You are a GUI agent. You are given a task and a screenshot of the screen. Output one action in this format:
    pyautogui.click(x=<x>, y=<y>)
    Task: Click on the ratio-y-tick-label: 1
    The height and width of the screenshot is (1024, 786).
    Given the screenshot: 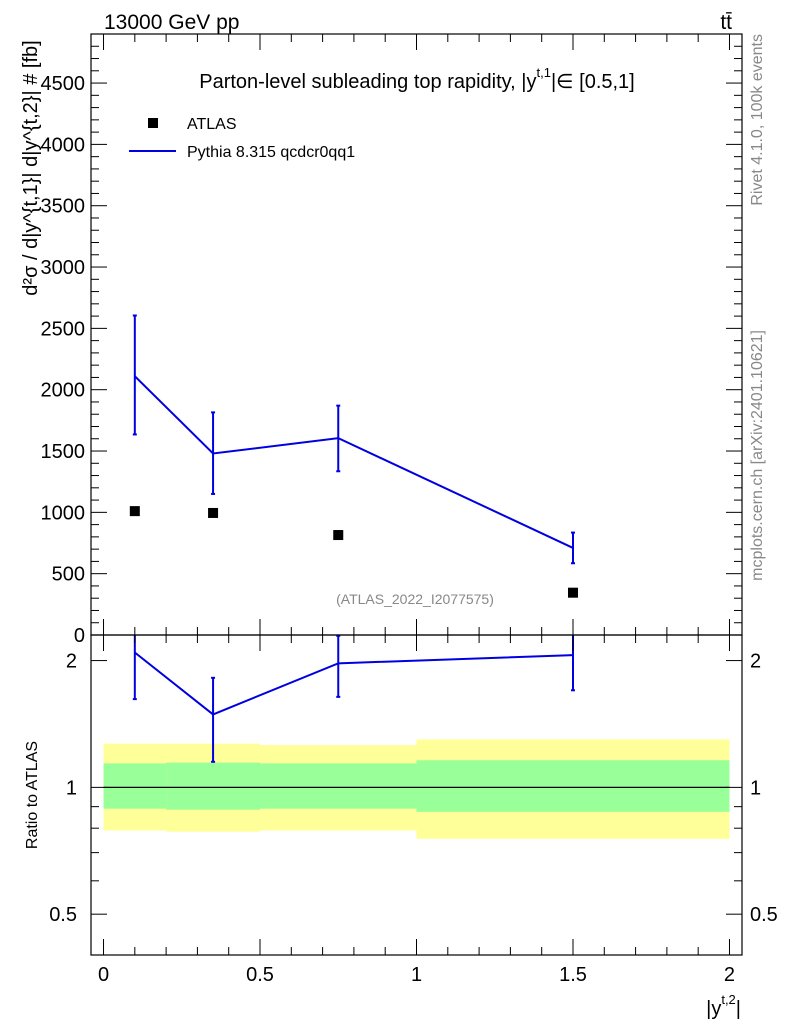 What is the action you would take?
    pyautogui.click(x=71, y=788)
    